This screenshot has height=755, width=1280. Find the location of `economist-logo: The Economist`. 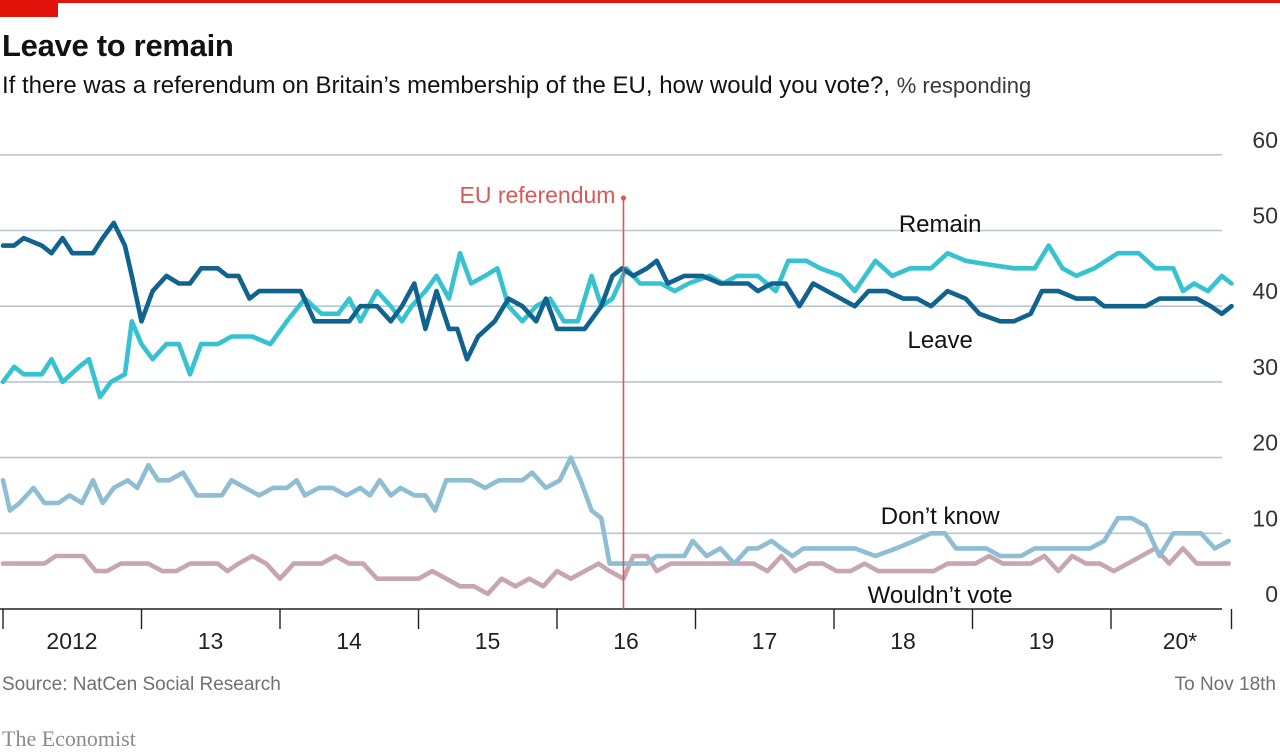

economist-logo: The Economist is located at coordinates (69, 738).